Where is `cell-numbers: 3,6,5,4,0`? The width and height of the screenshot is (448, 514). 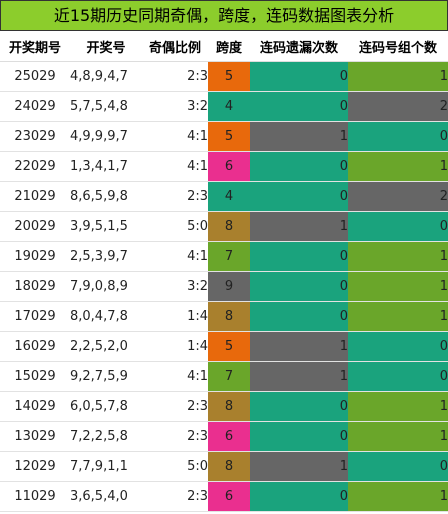 cell-numbers: 3,6,5,4,0 is located at coordinates (106, 496).